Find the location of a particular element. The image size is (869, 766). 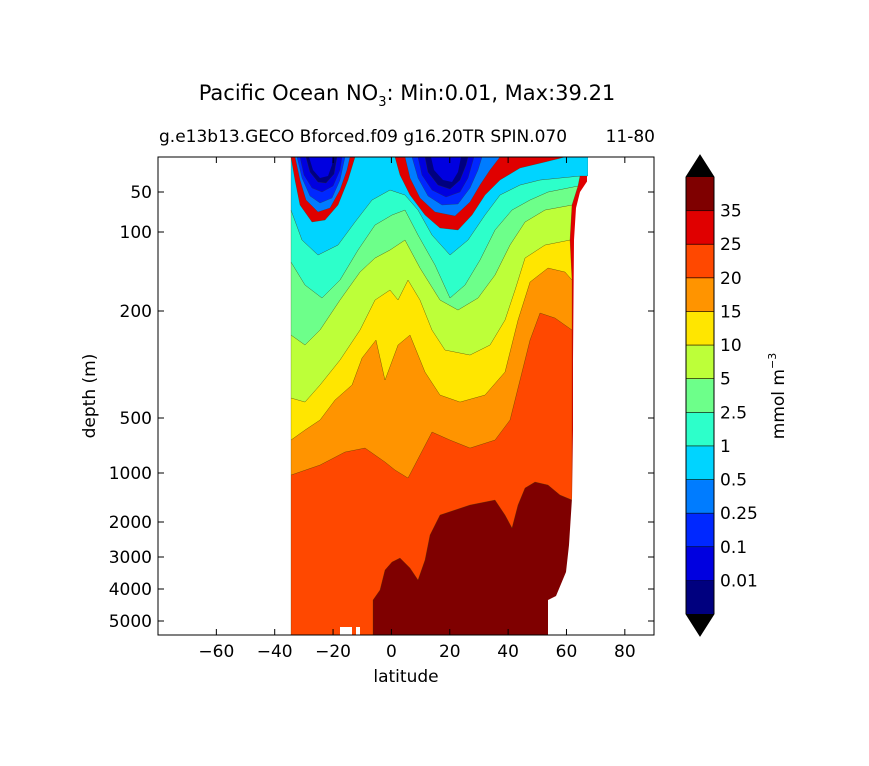

y-tick-label: 1000 is located at coordinates (130, 474).